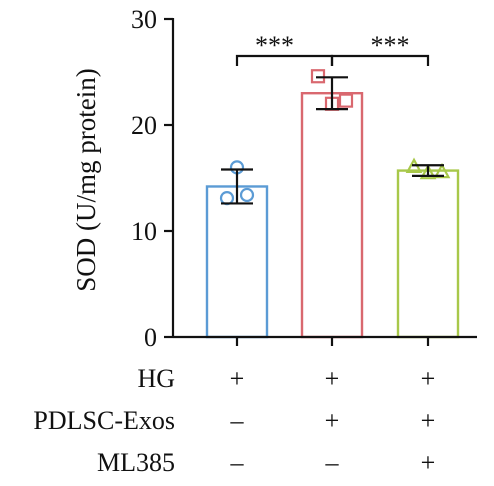  Describe the element at coordinates (144, 19) in the screenshot. I see `y-tick-label: 30` at that location.